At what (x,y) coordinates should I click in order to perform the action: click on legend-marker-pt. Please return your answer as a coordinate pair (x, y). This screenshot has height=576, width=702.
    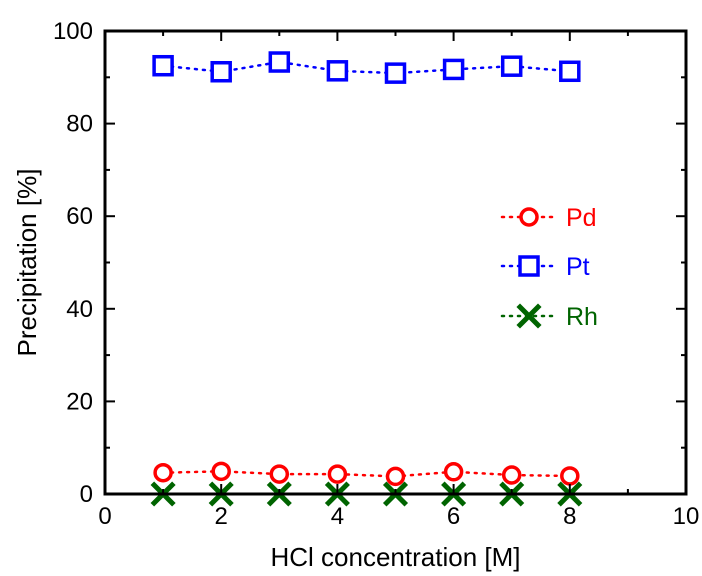
    Looking at the image, I should click on (529, 266).